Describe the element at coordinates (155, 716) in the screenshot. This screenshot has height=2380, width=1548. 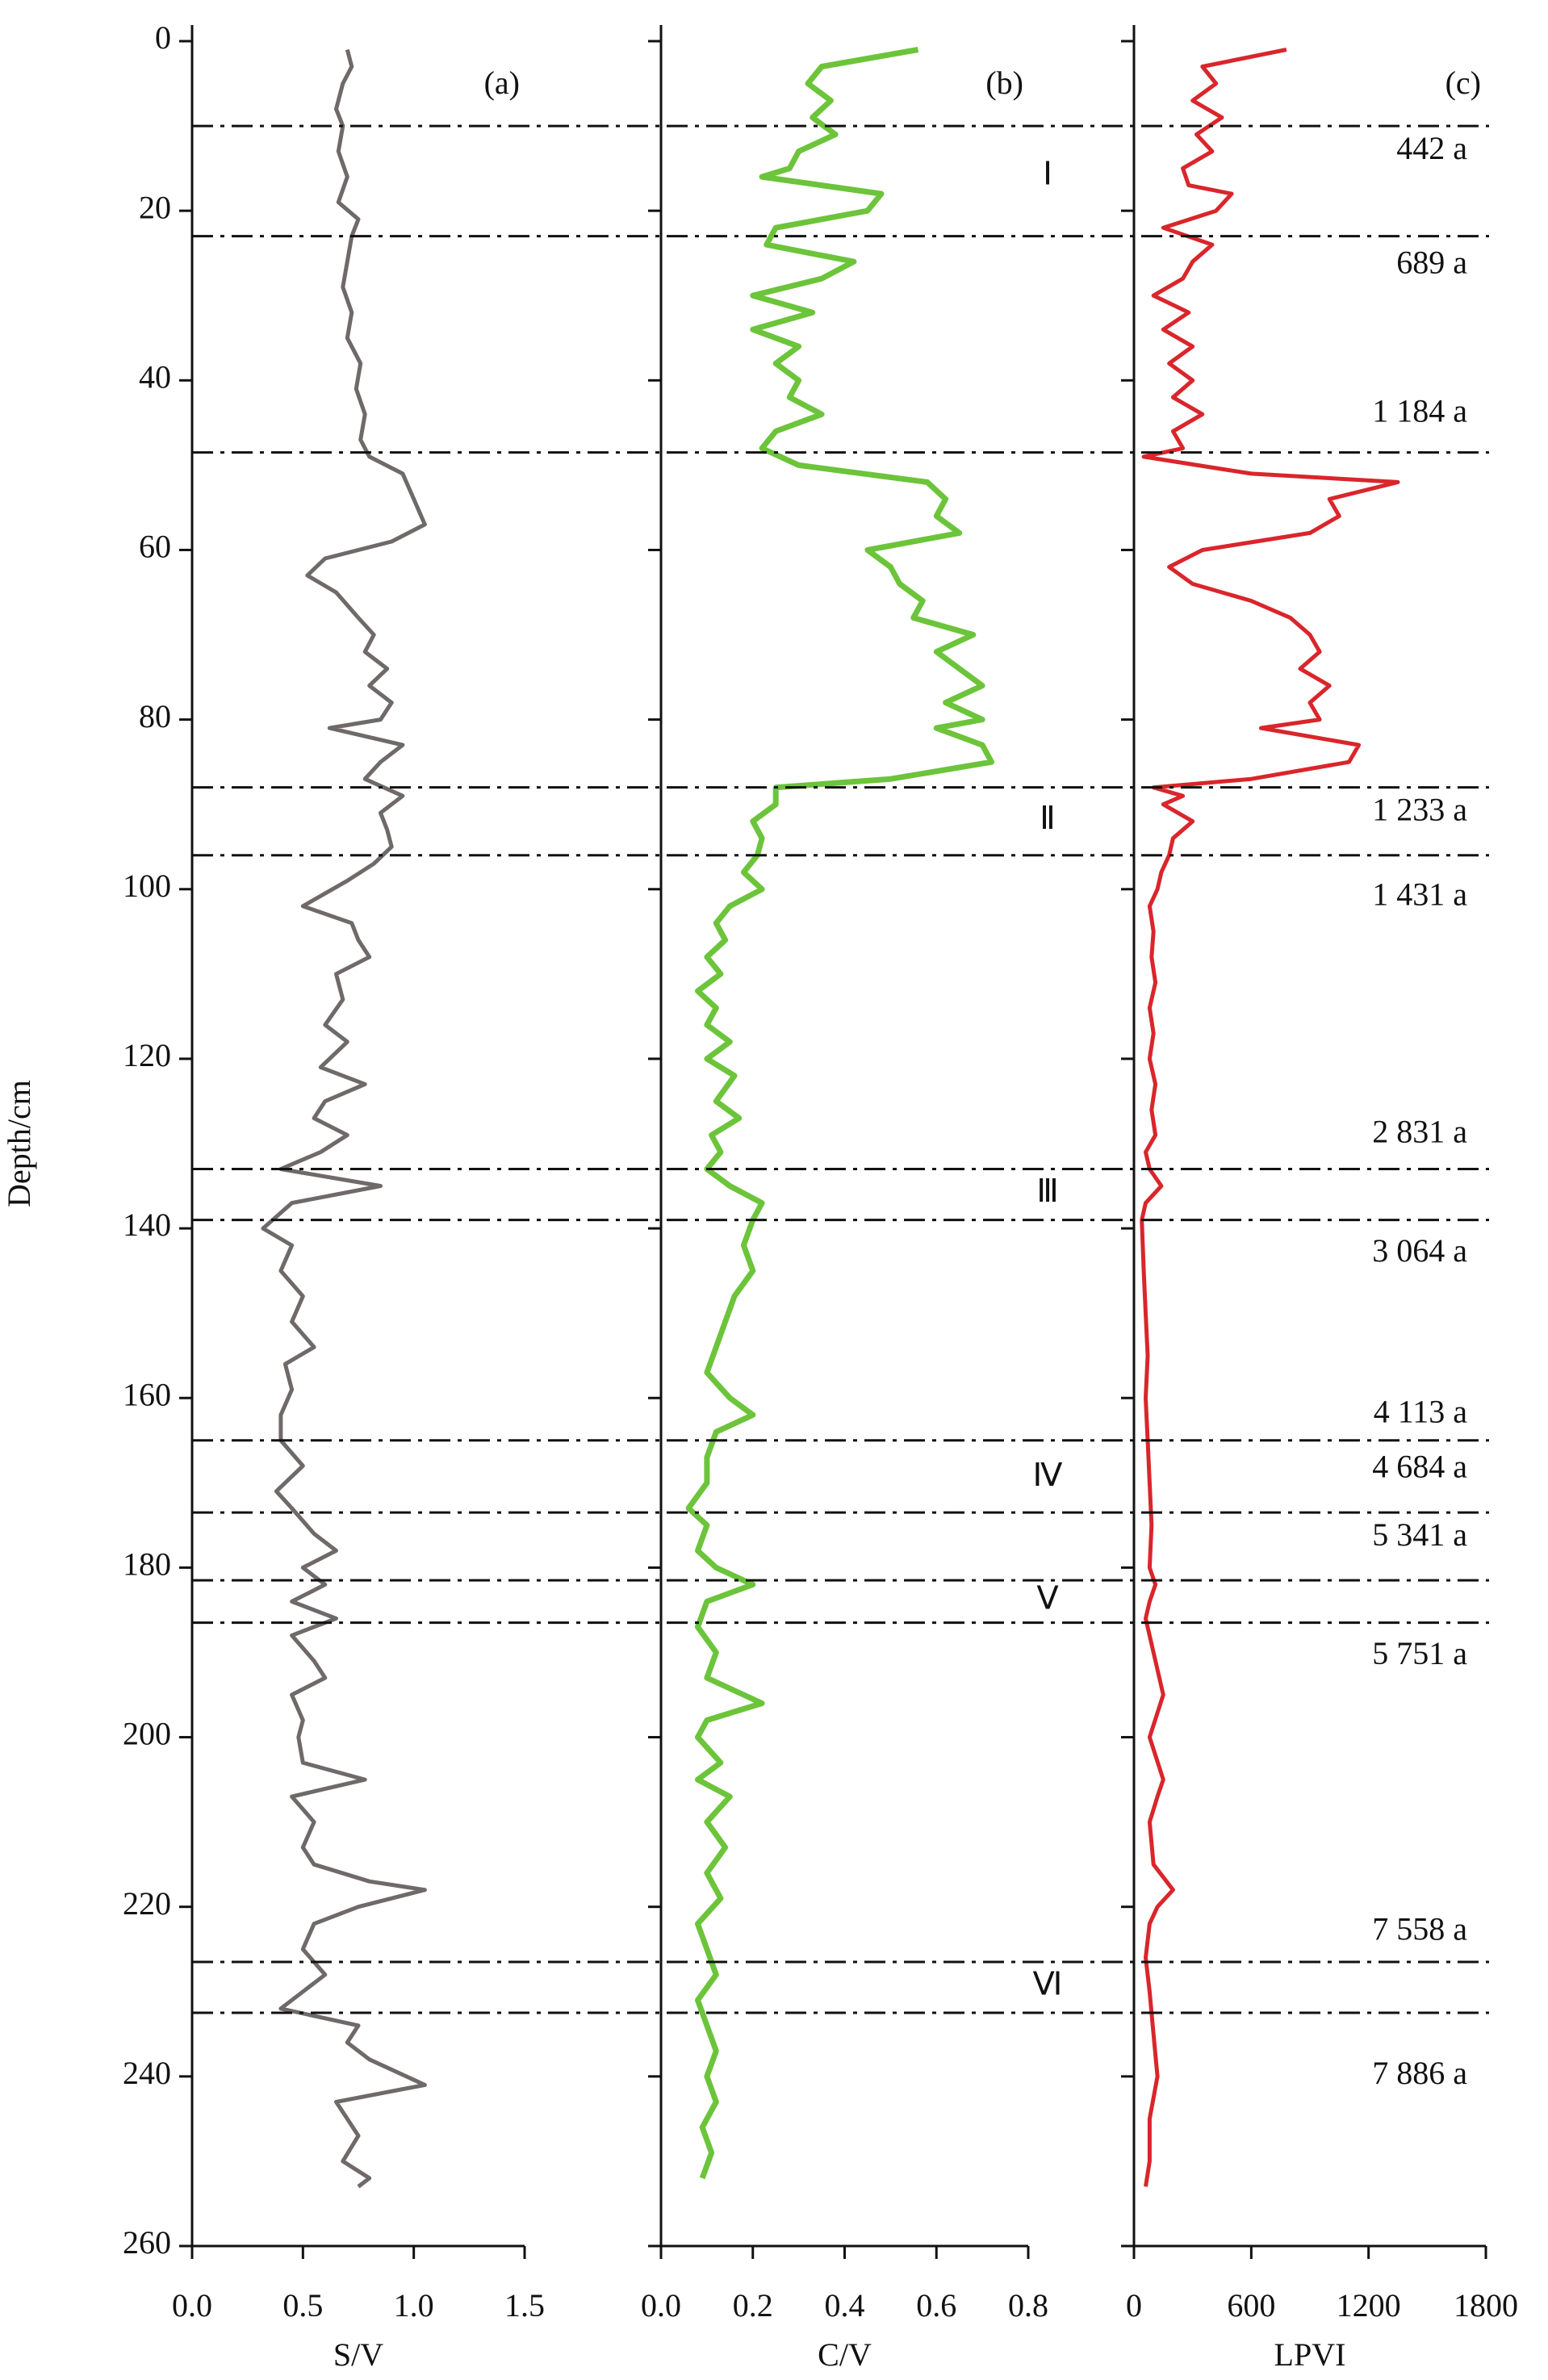
I see `y-tick-label: 80` at that location.